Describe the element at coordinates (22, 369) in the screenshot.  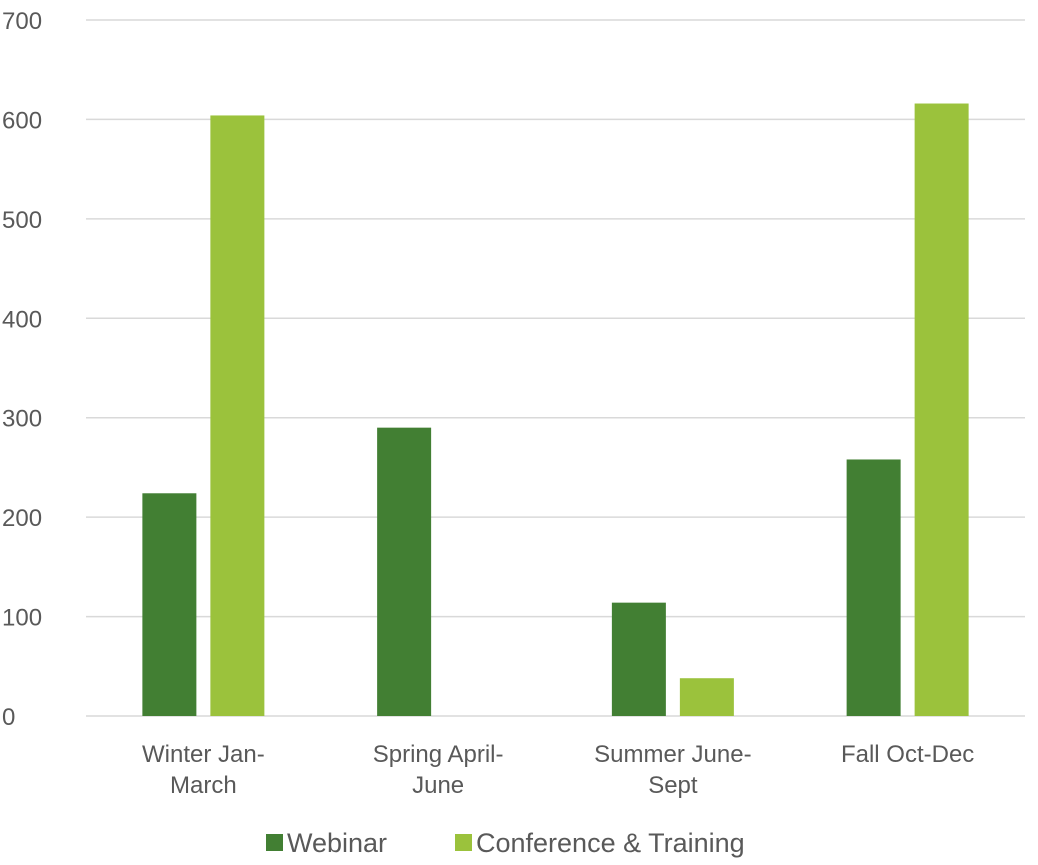
I see `y-axis-tick-labels: 0 100 200 300 400 500 600 700` at that location.